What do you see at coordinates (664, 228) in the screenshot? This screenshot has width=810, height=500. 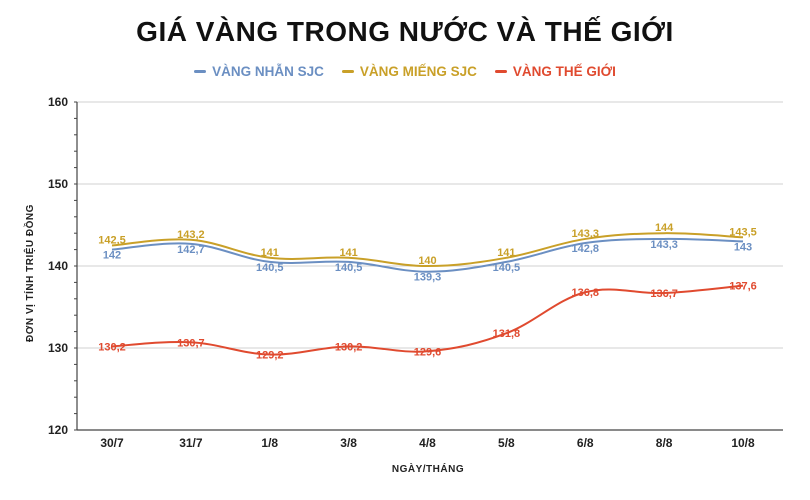 I see `data-label-vang-mieng-sjc: 144` at bounding box center [664, 228].